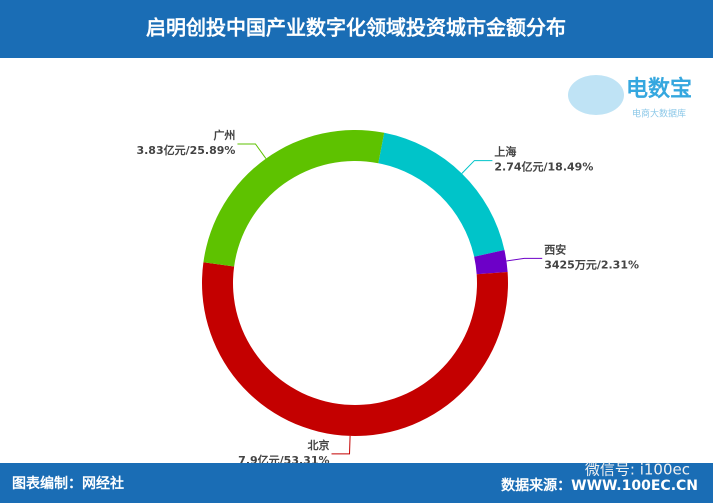 Image resolution: width=713 pixels, height=503 pixels. What do you see at coordinates (68, 483) in the screenshot?
I see `footer-credit: 图表编制：网经社` at bounding box center [68, 483].